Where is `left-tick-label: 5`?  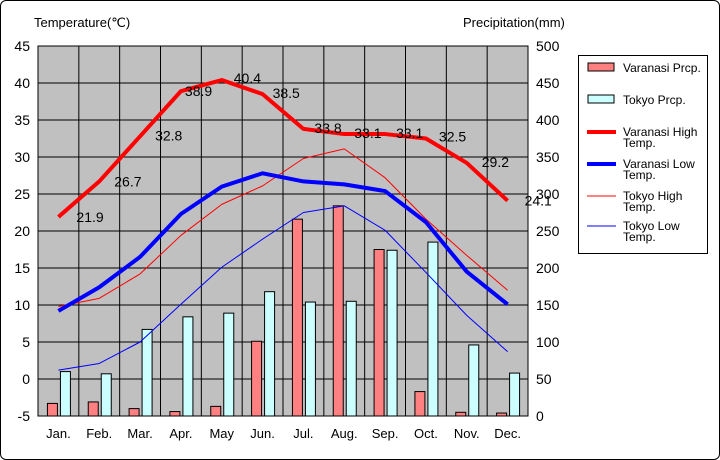 left-tick-label: 5 is located at coordinates (26, 342).